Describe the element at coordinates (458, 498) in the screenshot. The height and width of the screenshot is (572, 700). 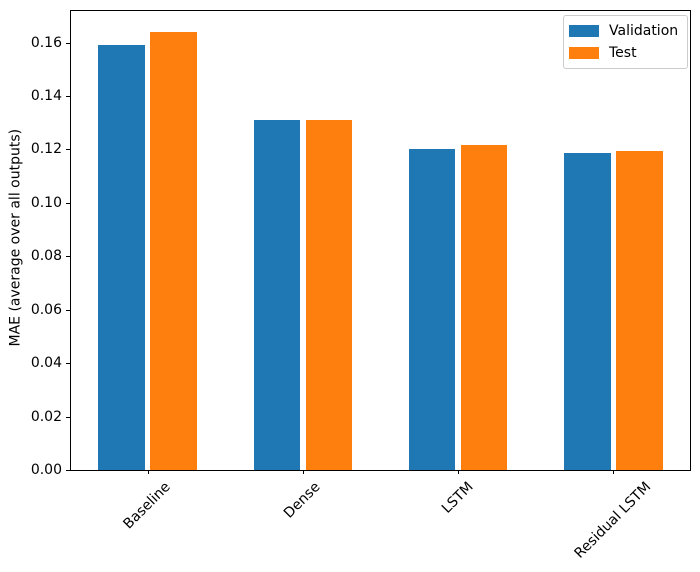
I see `x-tick-label-lstm: LSTM` at that location.